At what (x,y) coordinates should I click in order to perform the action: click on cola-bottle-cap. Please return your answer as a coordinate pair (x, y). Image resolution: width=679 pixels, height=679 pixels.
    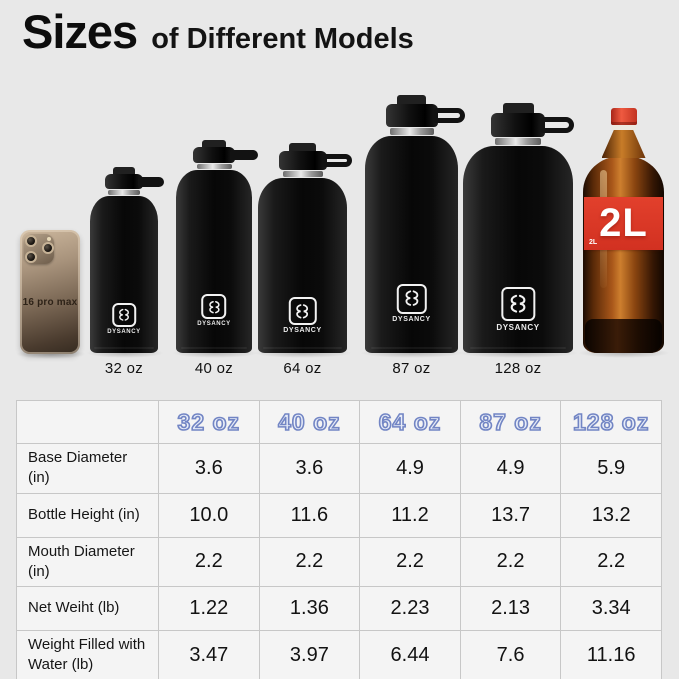
    Looking at the image, I should click on (623, 116).